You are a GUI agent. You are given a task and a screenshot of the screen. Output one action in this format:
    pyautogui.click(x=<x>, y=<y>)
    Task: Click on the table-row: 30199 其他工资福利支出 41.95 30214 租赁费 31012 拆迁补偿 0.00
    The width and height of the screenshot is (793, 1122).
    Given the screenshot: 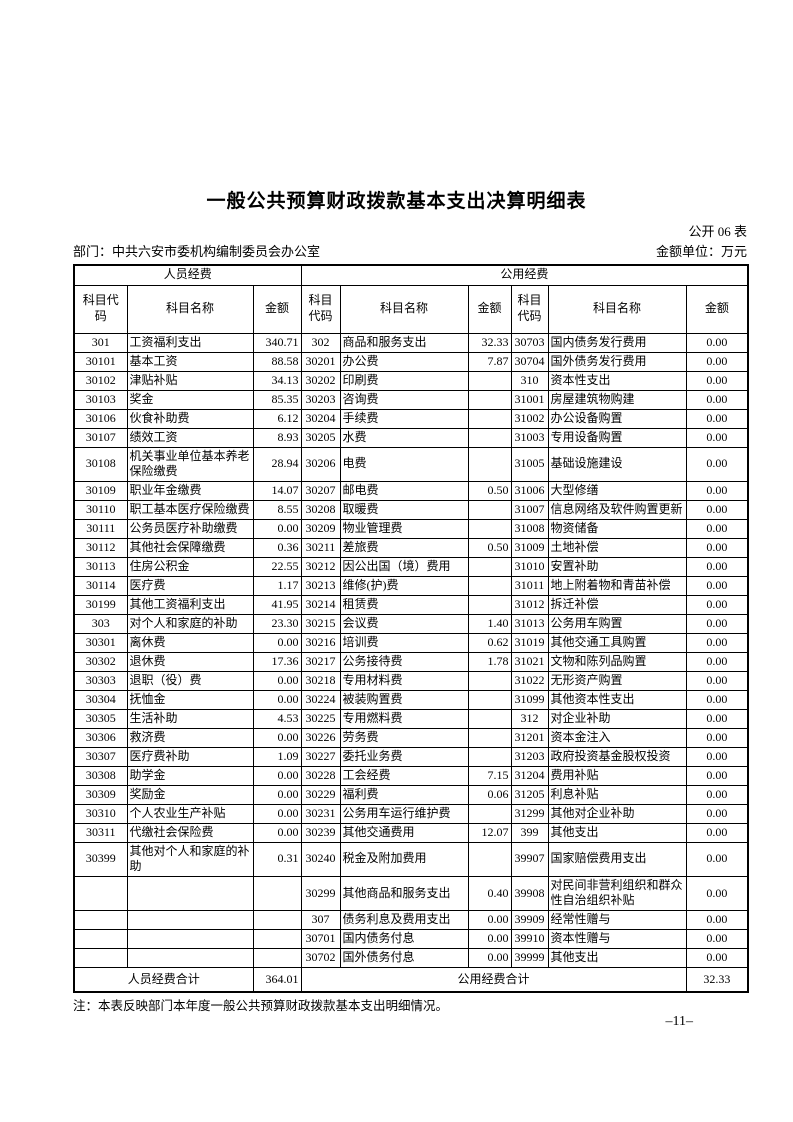 What is the action you would take?
    pyautogui.click(x=411, y=604)
    